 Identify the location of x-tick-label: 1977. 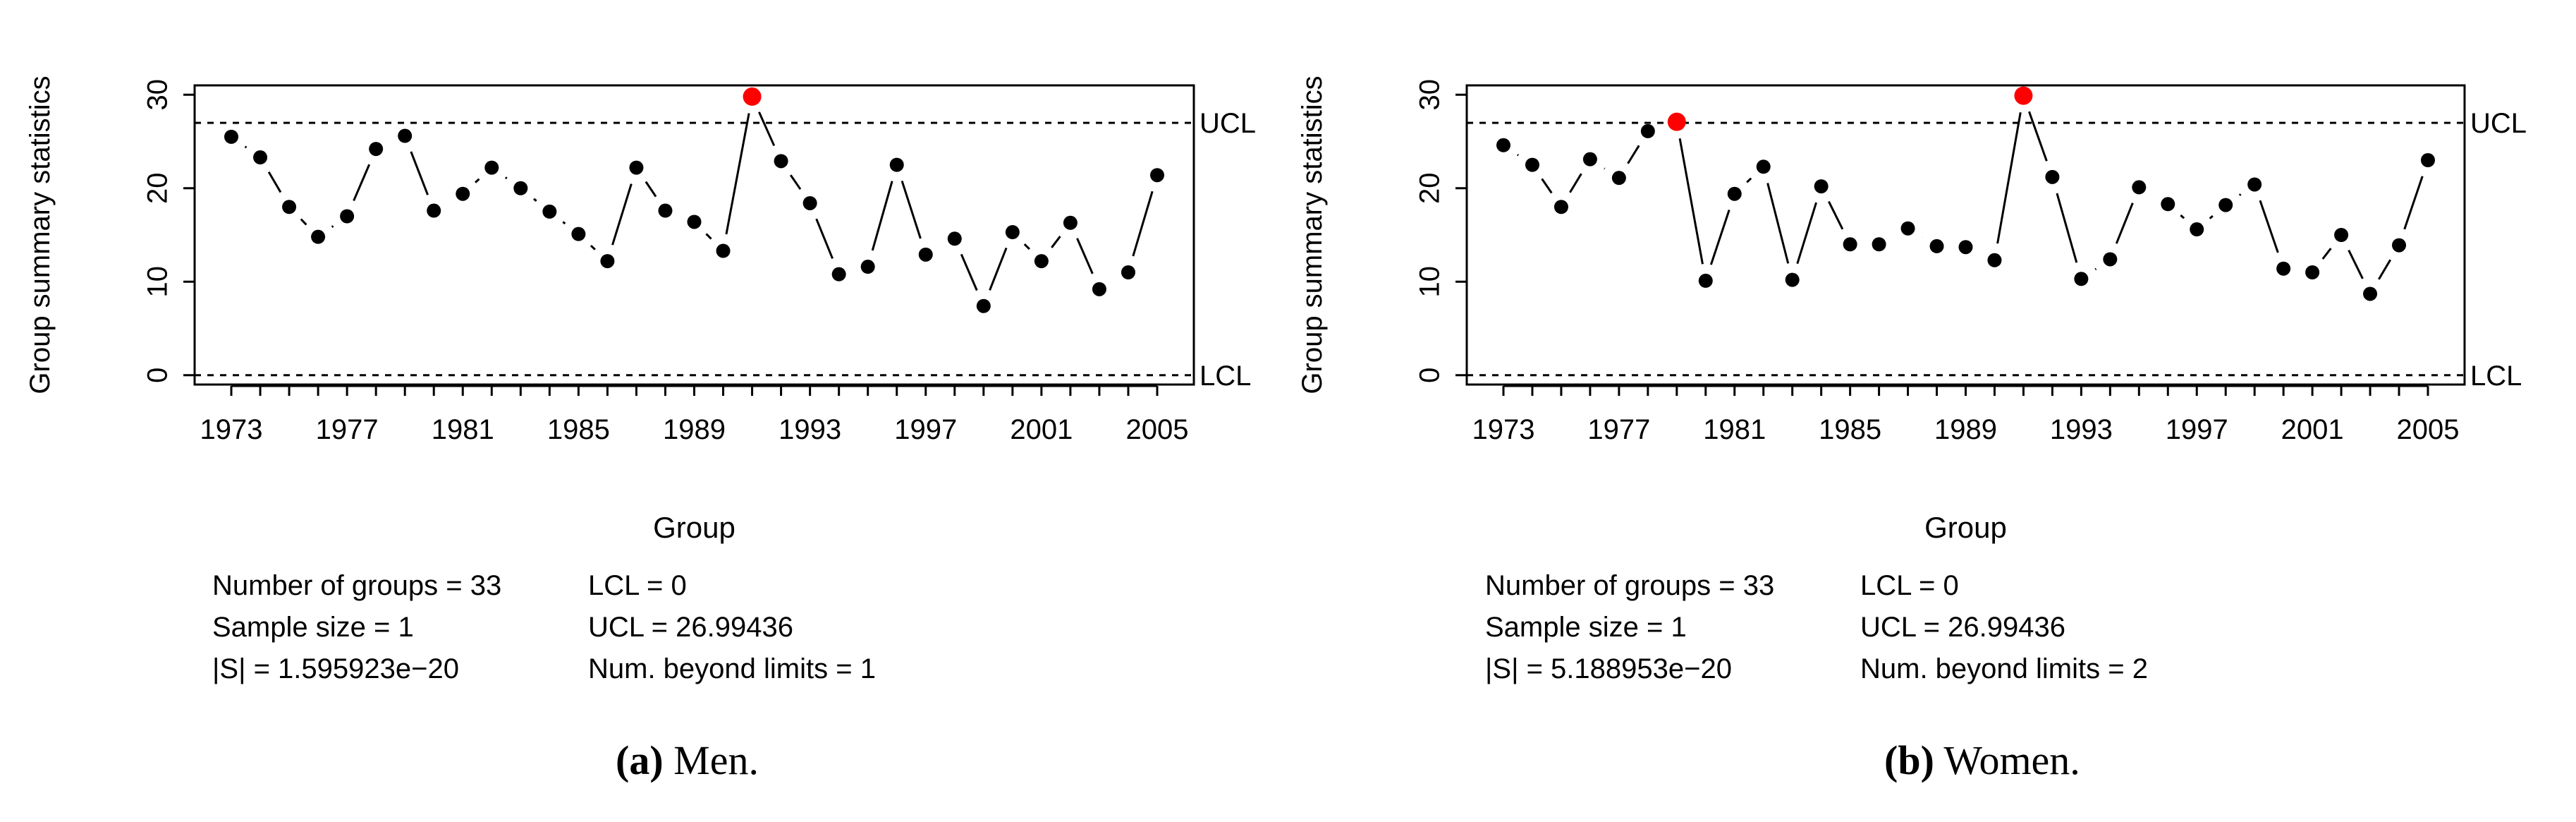
(348, 430).